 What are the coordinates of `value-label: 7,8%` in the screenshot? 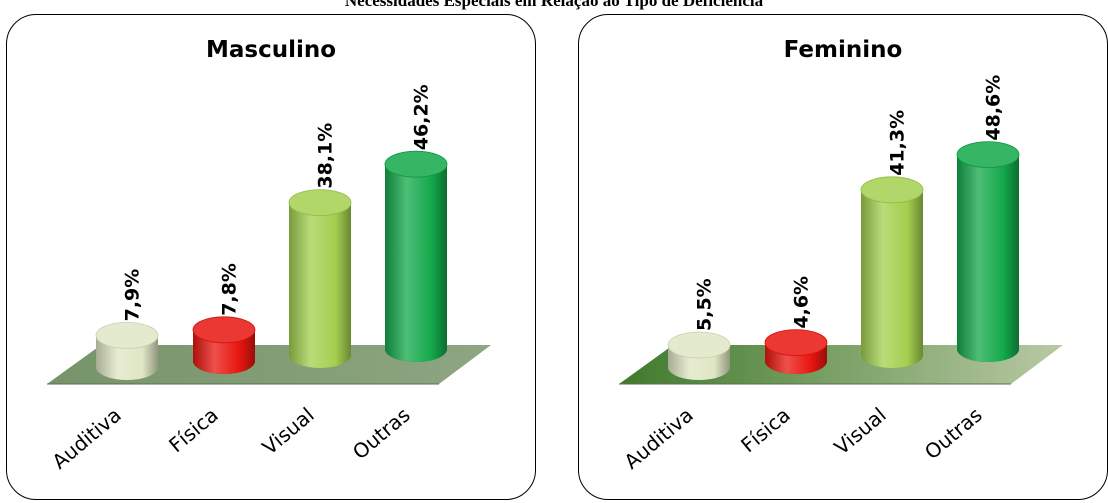 It's located at (230, 289).